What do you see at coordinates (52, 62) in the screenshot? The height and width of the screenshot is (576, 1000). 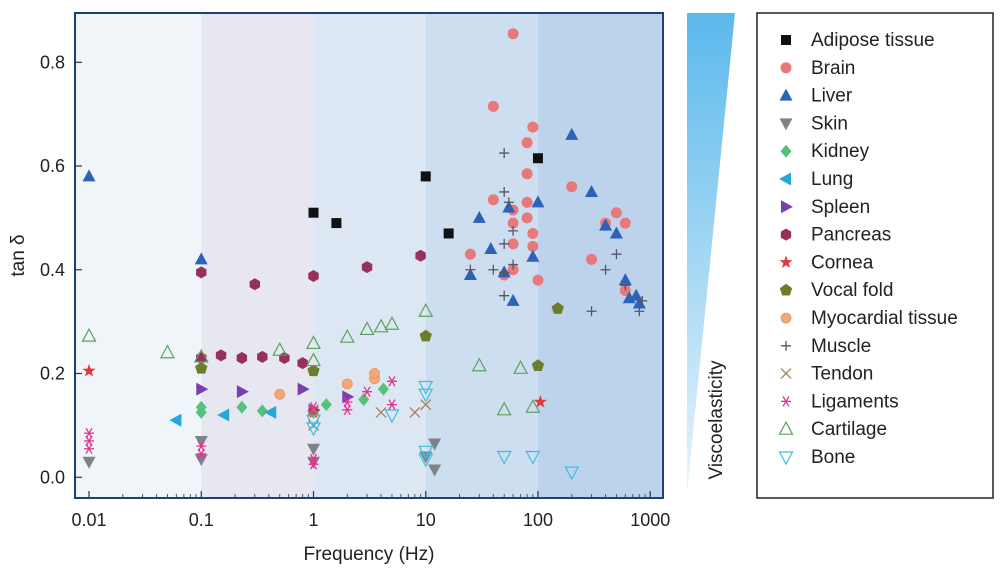 I see `y-tick-label: 0.8` at bounding box center [52, 62].